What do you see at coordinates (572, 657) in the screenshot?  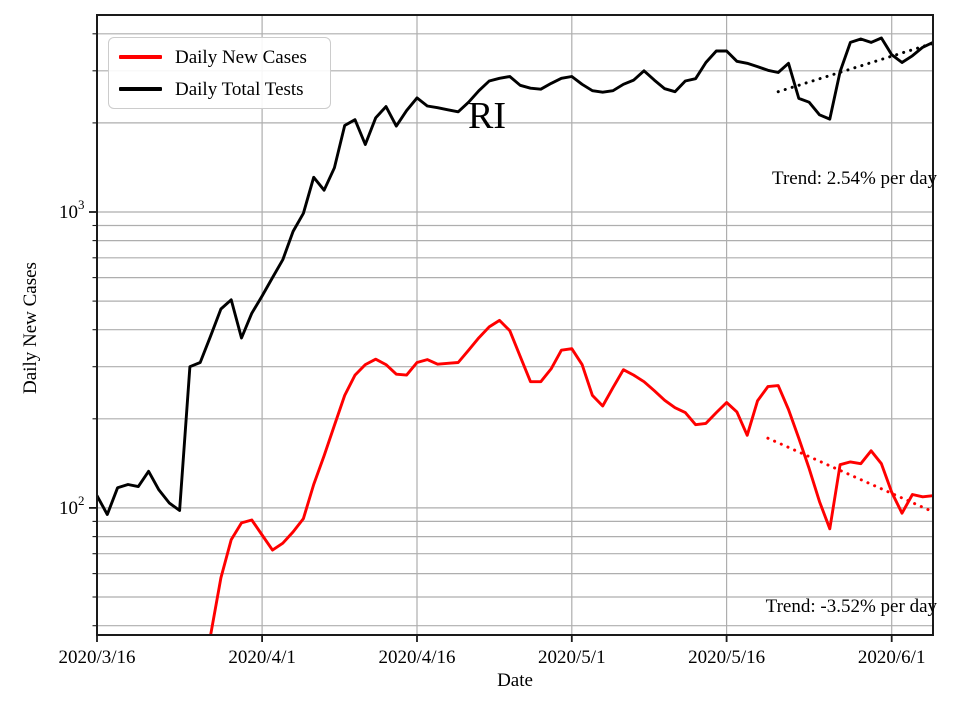 I see `x-tick-label: 2020/5/1` at bounding box center [572, 657].